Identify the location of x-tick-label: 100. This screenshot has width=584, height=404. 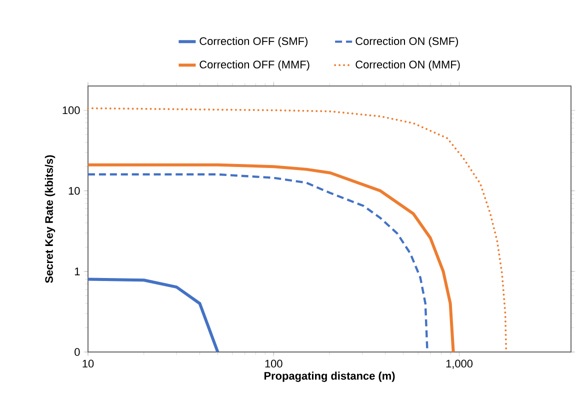
(273, 364).